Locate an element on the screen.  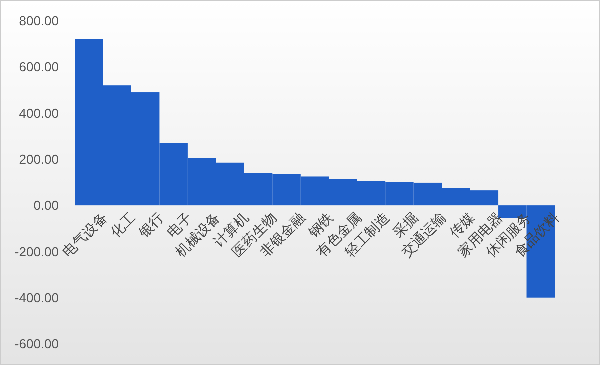
y-tick-label: -400.00 is located at coordinates (36, 298).